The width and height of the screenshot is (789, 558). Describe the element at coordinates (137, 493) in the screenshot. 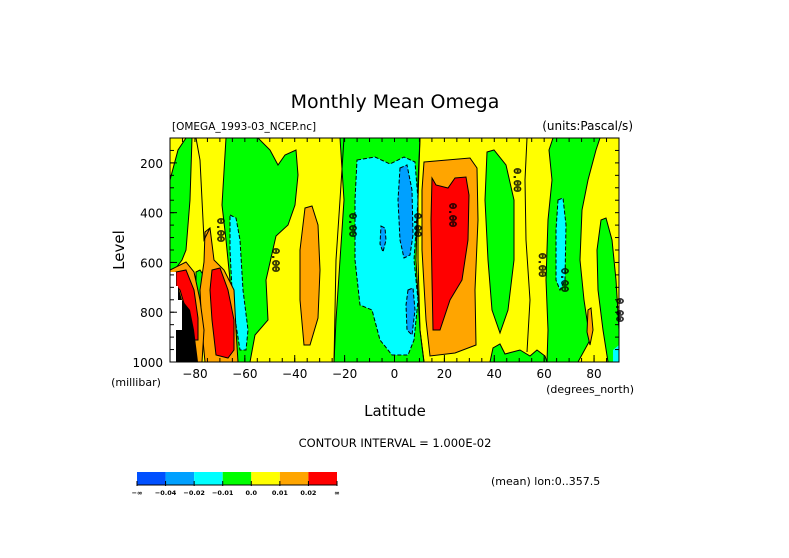

I see `colorbar-label: −∞` at that location.